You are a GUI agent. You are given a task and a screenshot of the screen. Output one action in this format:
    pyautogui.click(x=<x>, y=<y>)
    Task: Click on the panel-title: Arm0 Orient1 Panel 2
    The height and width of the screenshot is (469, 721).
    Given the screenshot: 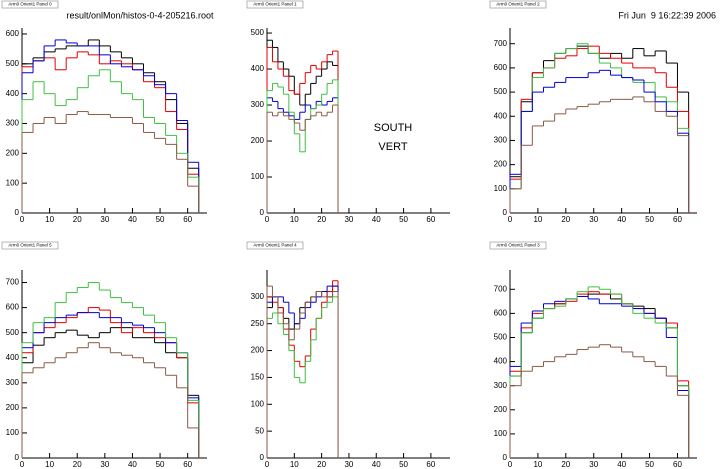 What is the action you would take?
    pyautogui.click(x=518, y=4)
    